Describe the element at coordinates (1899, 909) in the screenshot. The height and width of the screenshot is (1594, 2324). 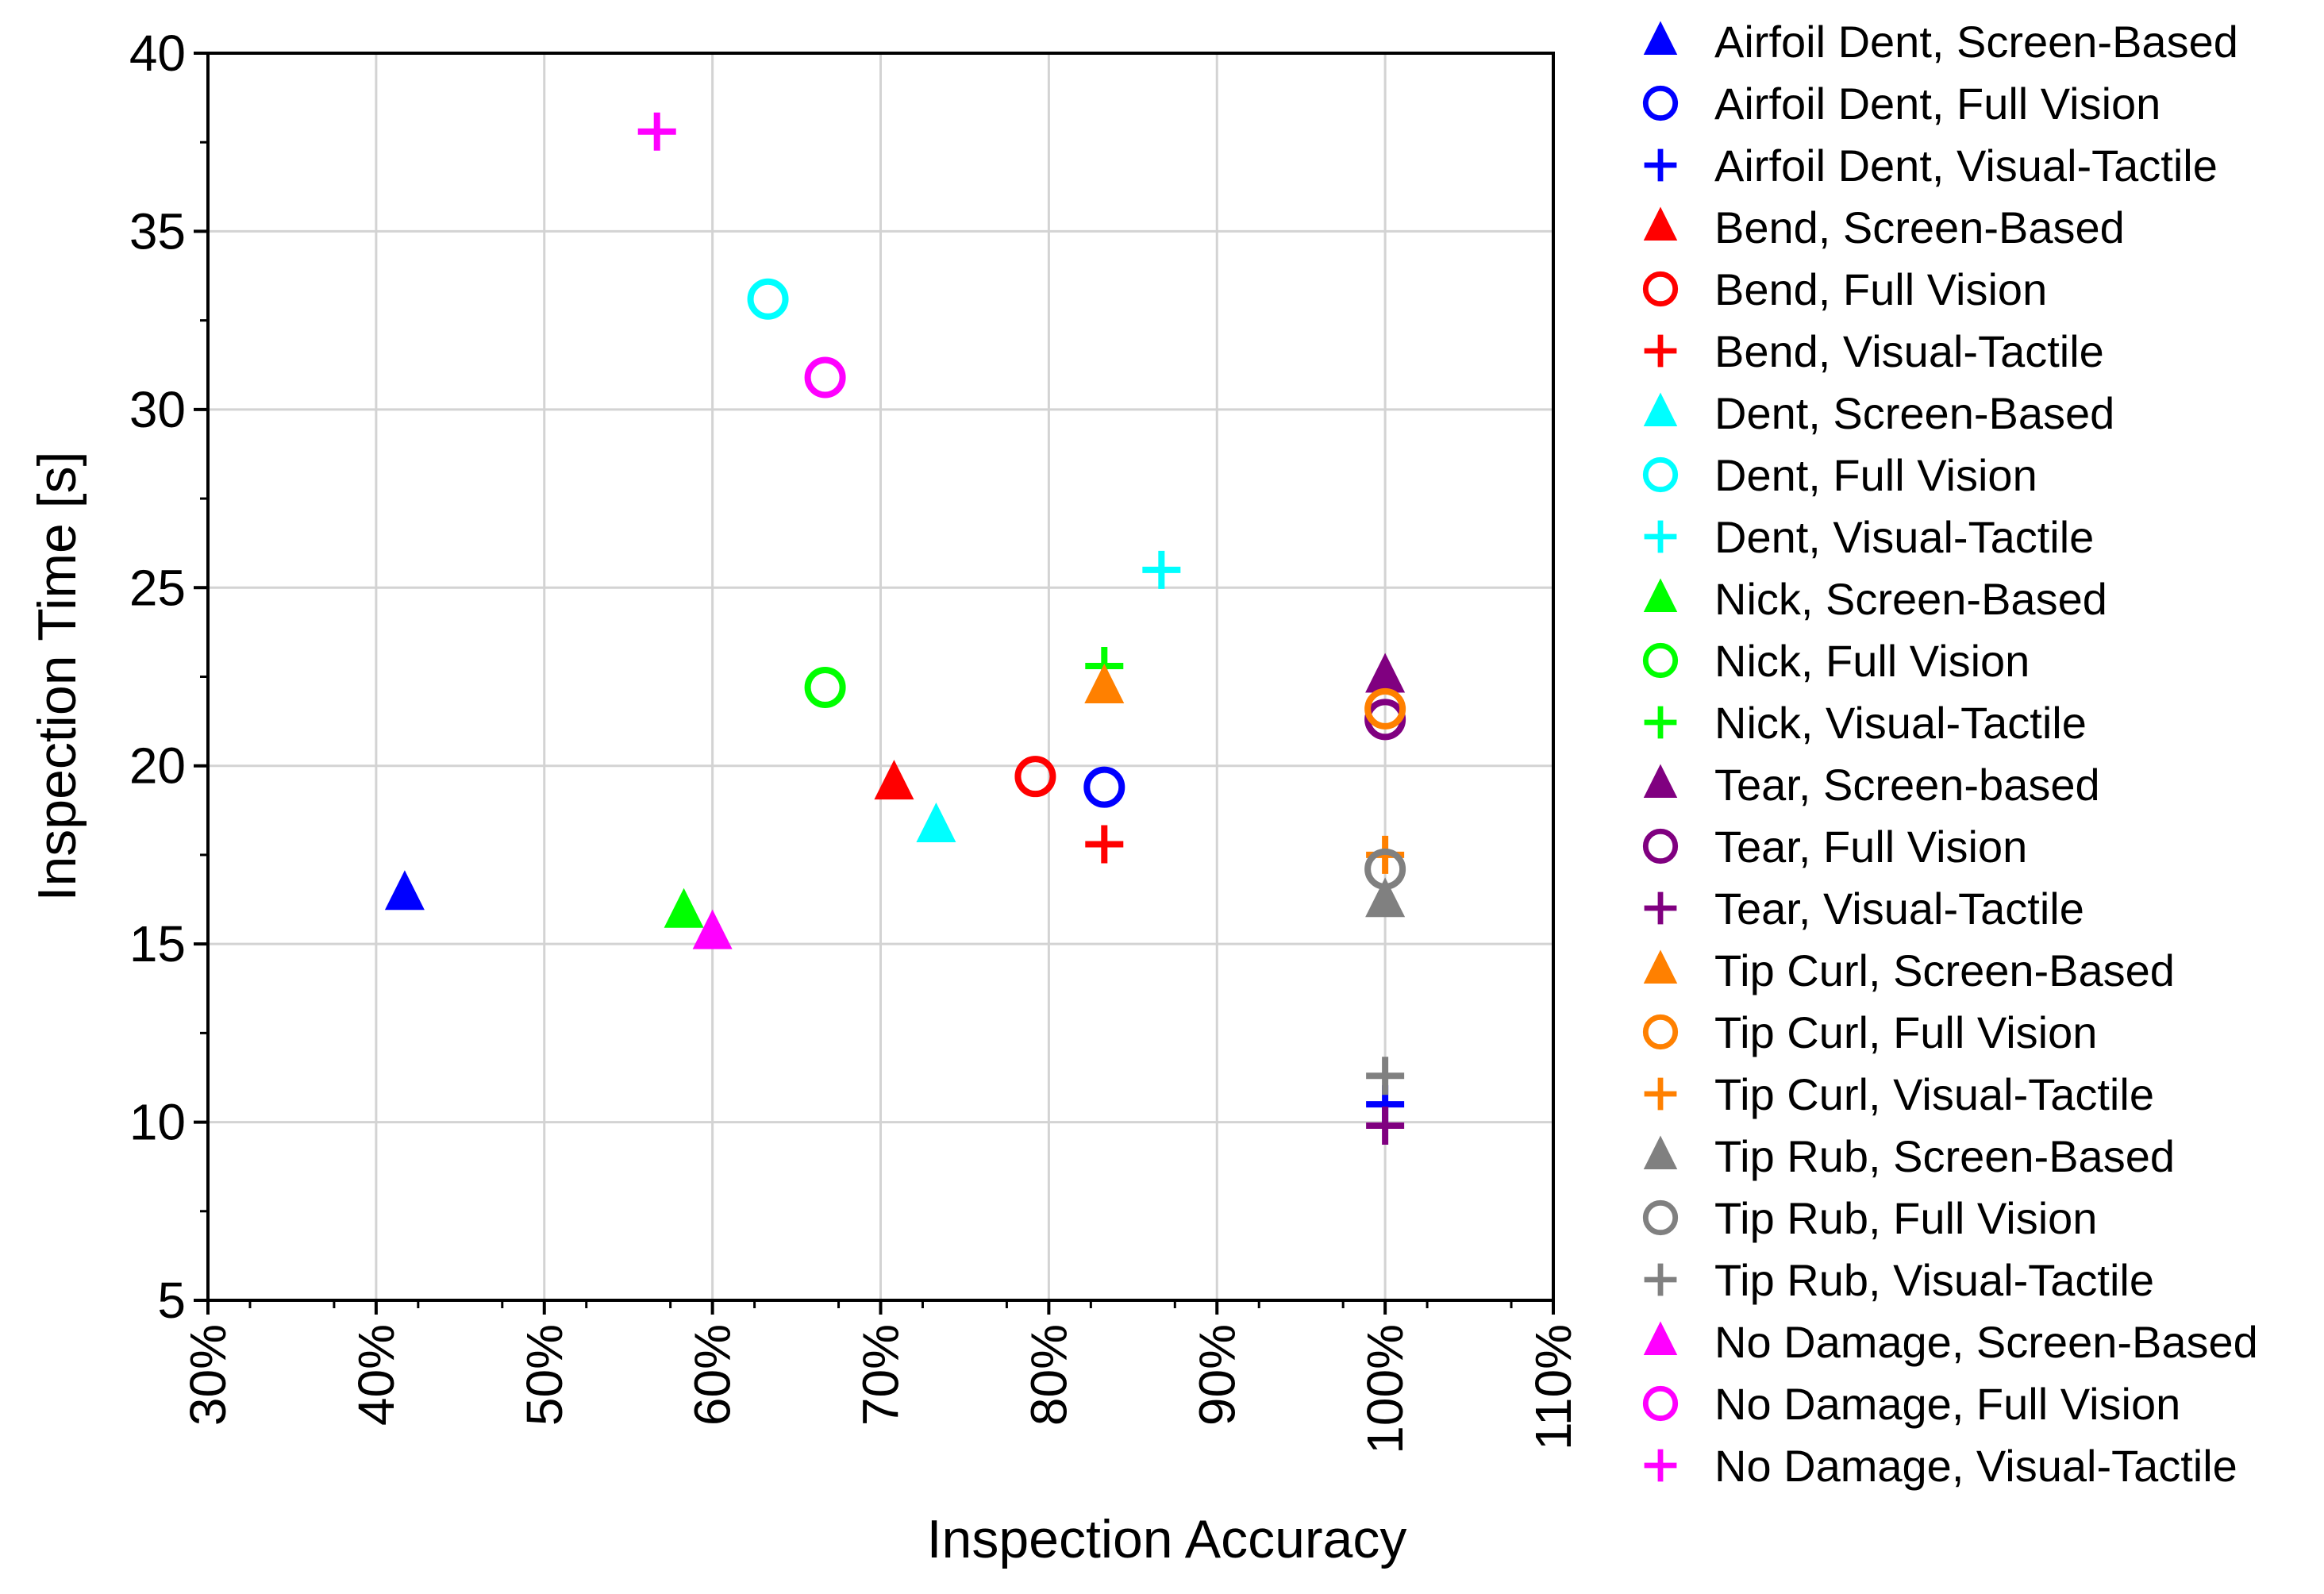
I see `legend-label: Tear, Visual-Tactile` at that location.